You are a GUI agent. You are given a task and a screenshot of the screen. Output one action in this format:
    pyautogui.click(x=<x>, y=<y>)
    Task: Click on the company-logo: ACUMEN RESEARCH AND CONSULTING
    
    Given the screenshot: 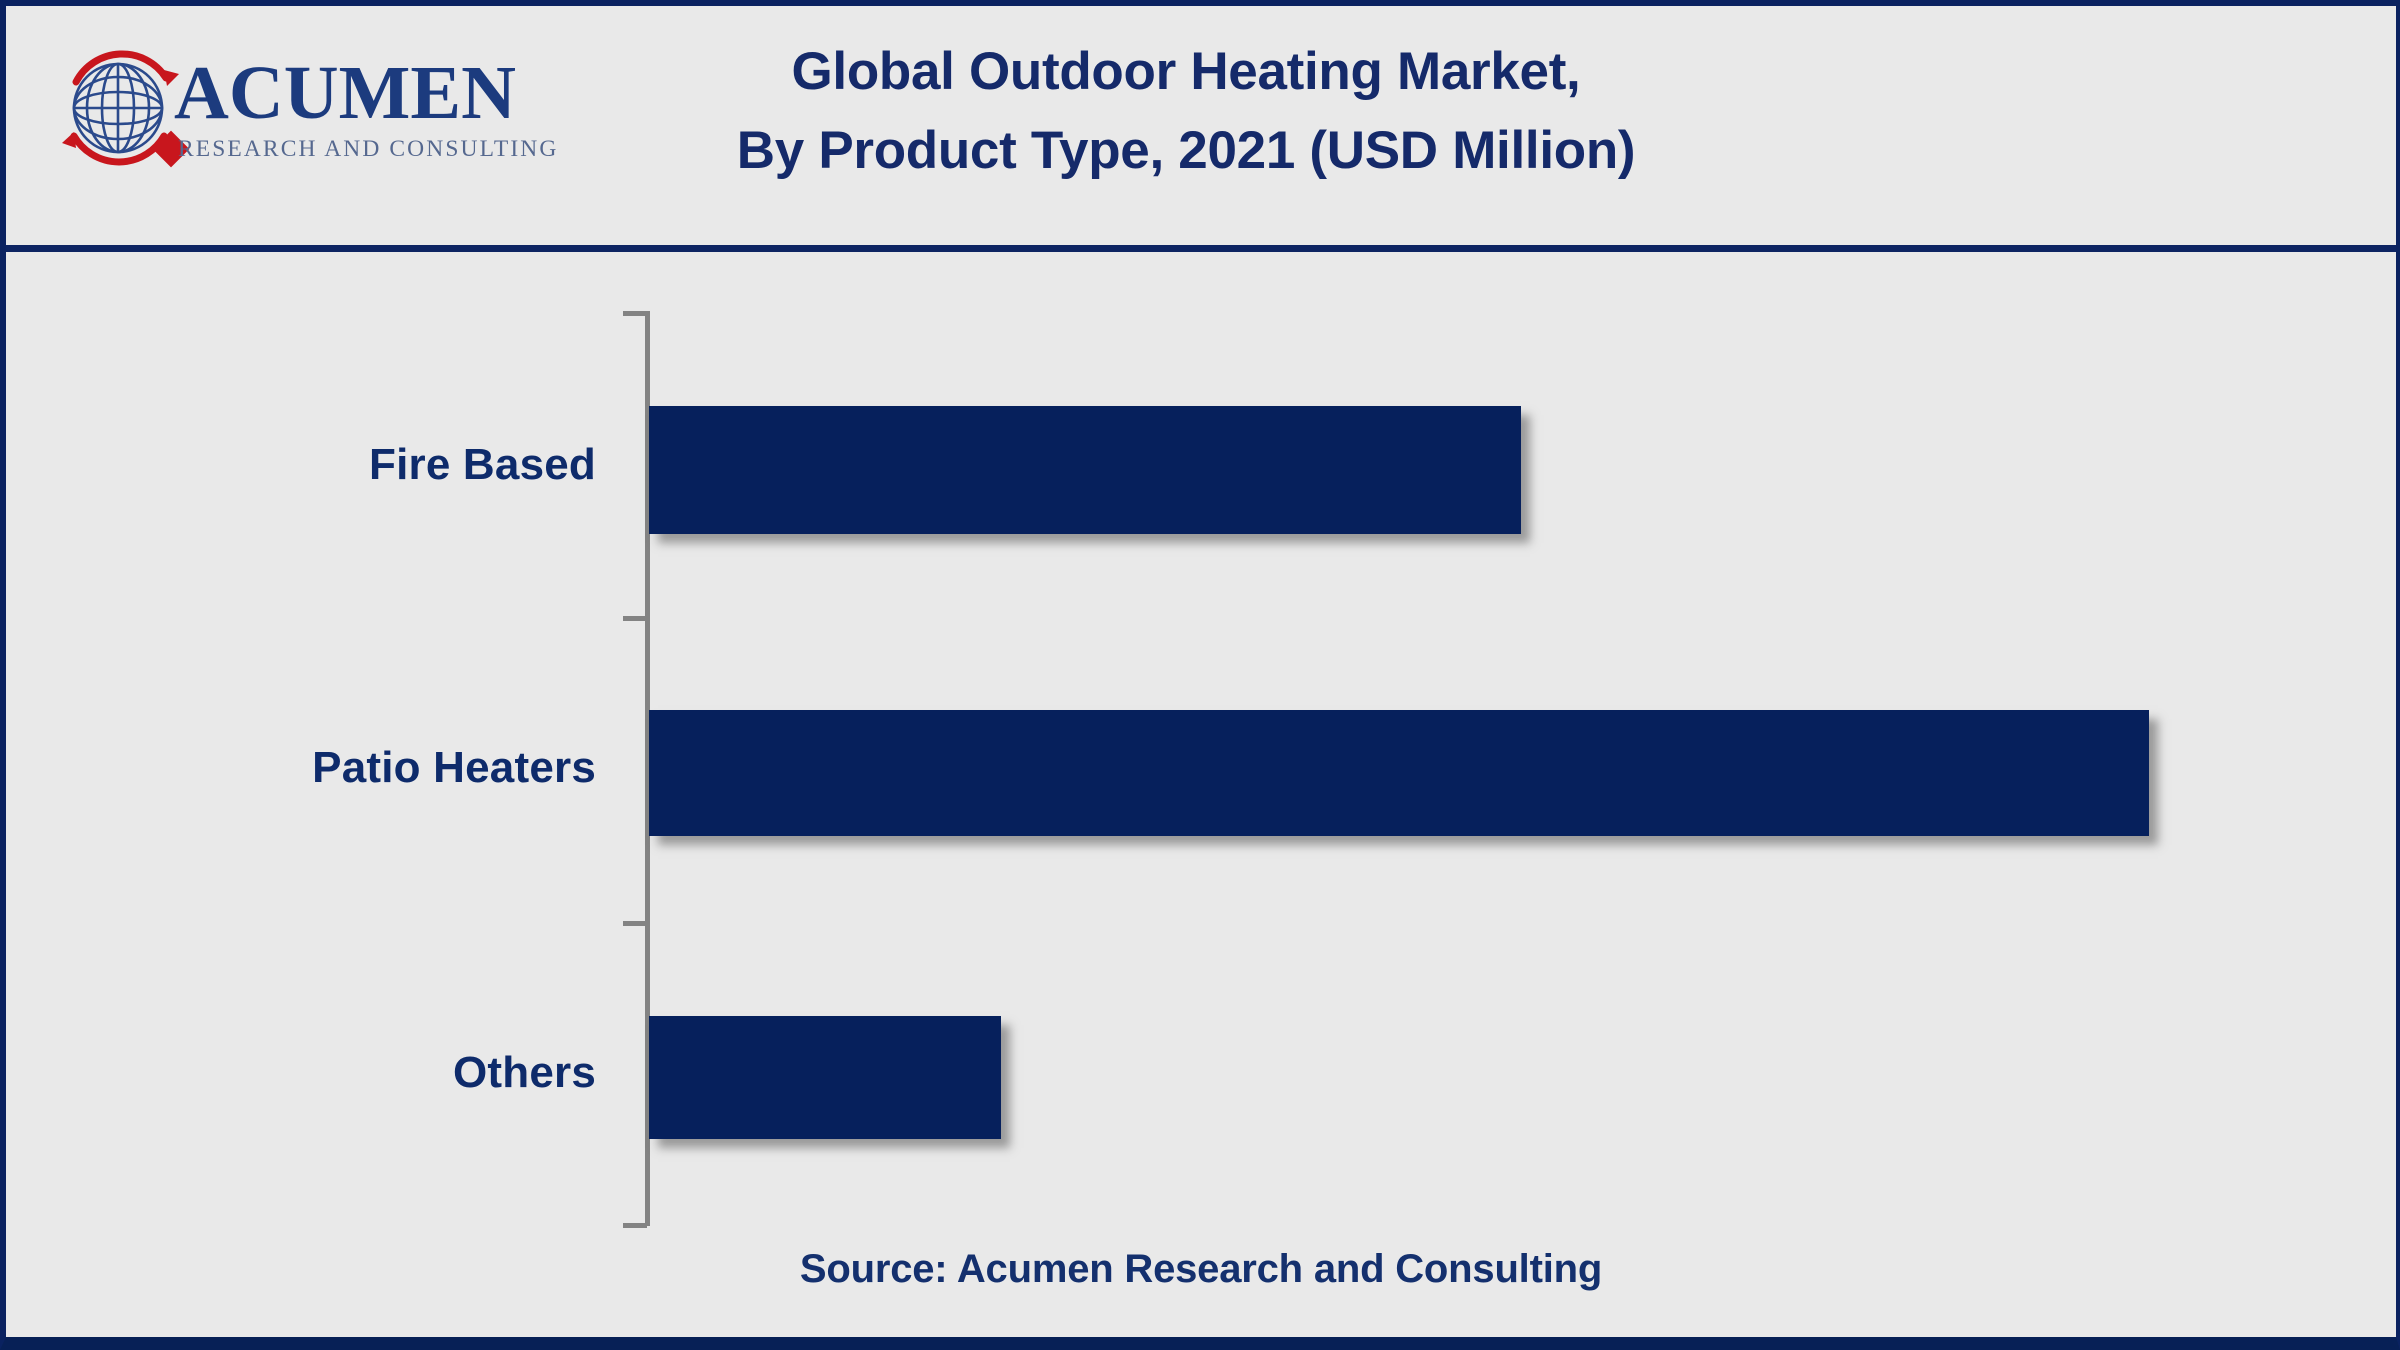 What is the action you would take?
    pyautogui.click(x=301, y=111)
    